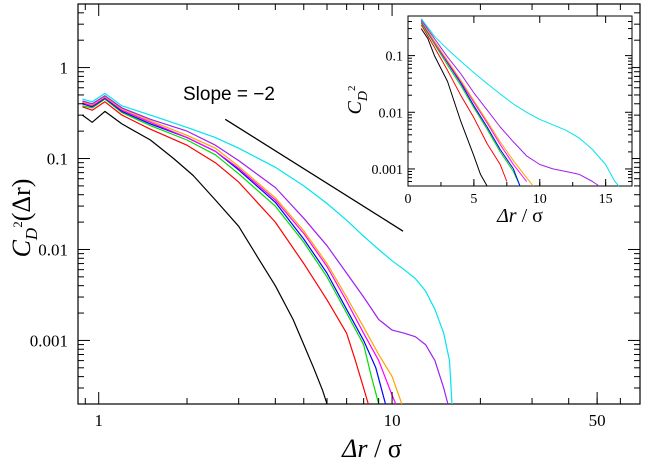 This screenshot has height=464, width=654. I want to click on inset-series-cyan, so click(520, 102).